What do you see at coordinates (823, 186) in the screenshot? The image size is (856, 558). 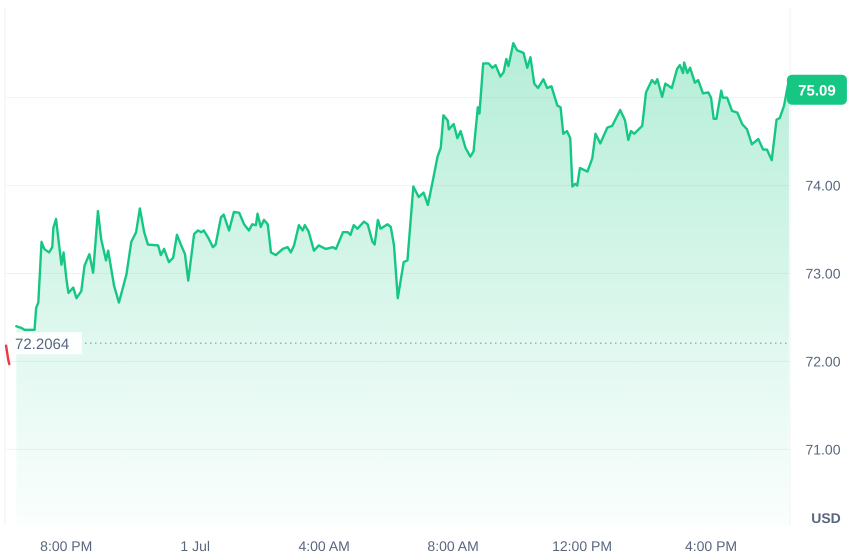 I see `y-tick-label: 74.00` at bounding box center [823, 186].